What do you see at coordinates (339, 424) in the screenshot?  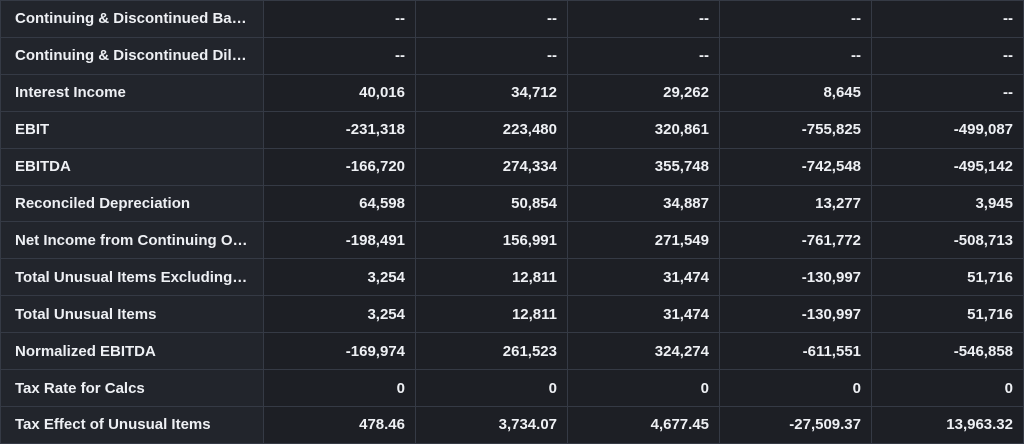 I see `value-cell: 478.46` at bounding box center [339, 424].